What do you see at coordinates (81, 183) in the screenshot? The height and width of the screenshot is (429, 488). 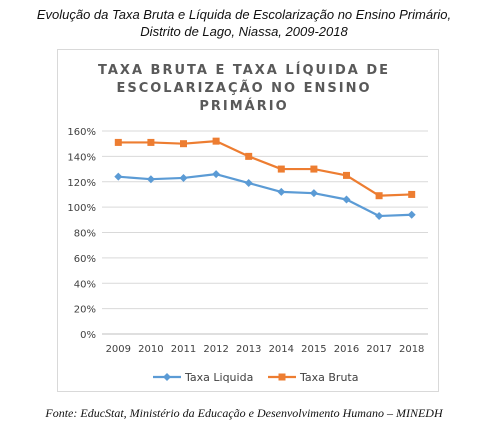 I see `y-tick-label: 120%` at bounding box center [81, 183].